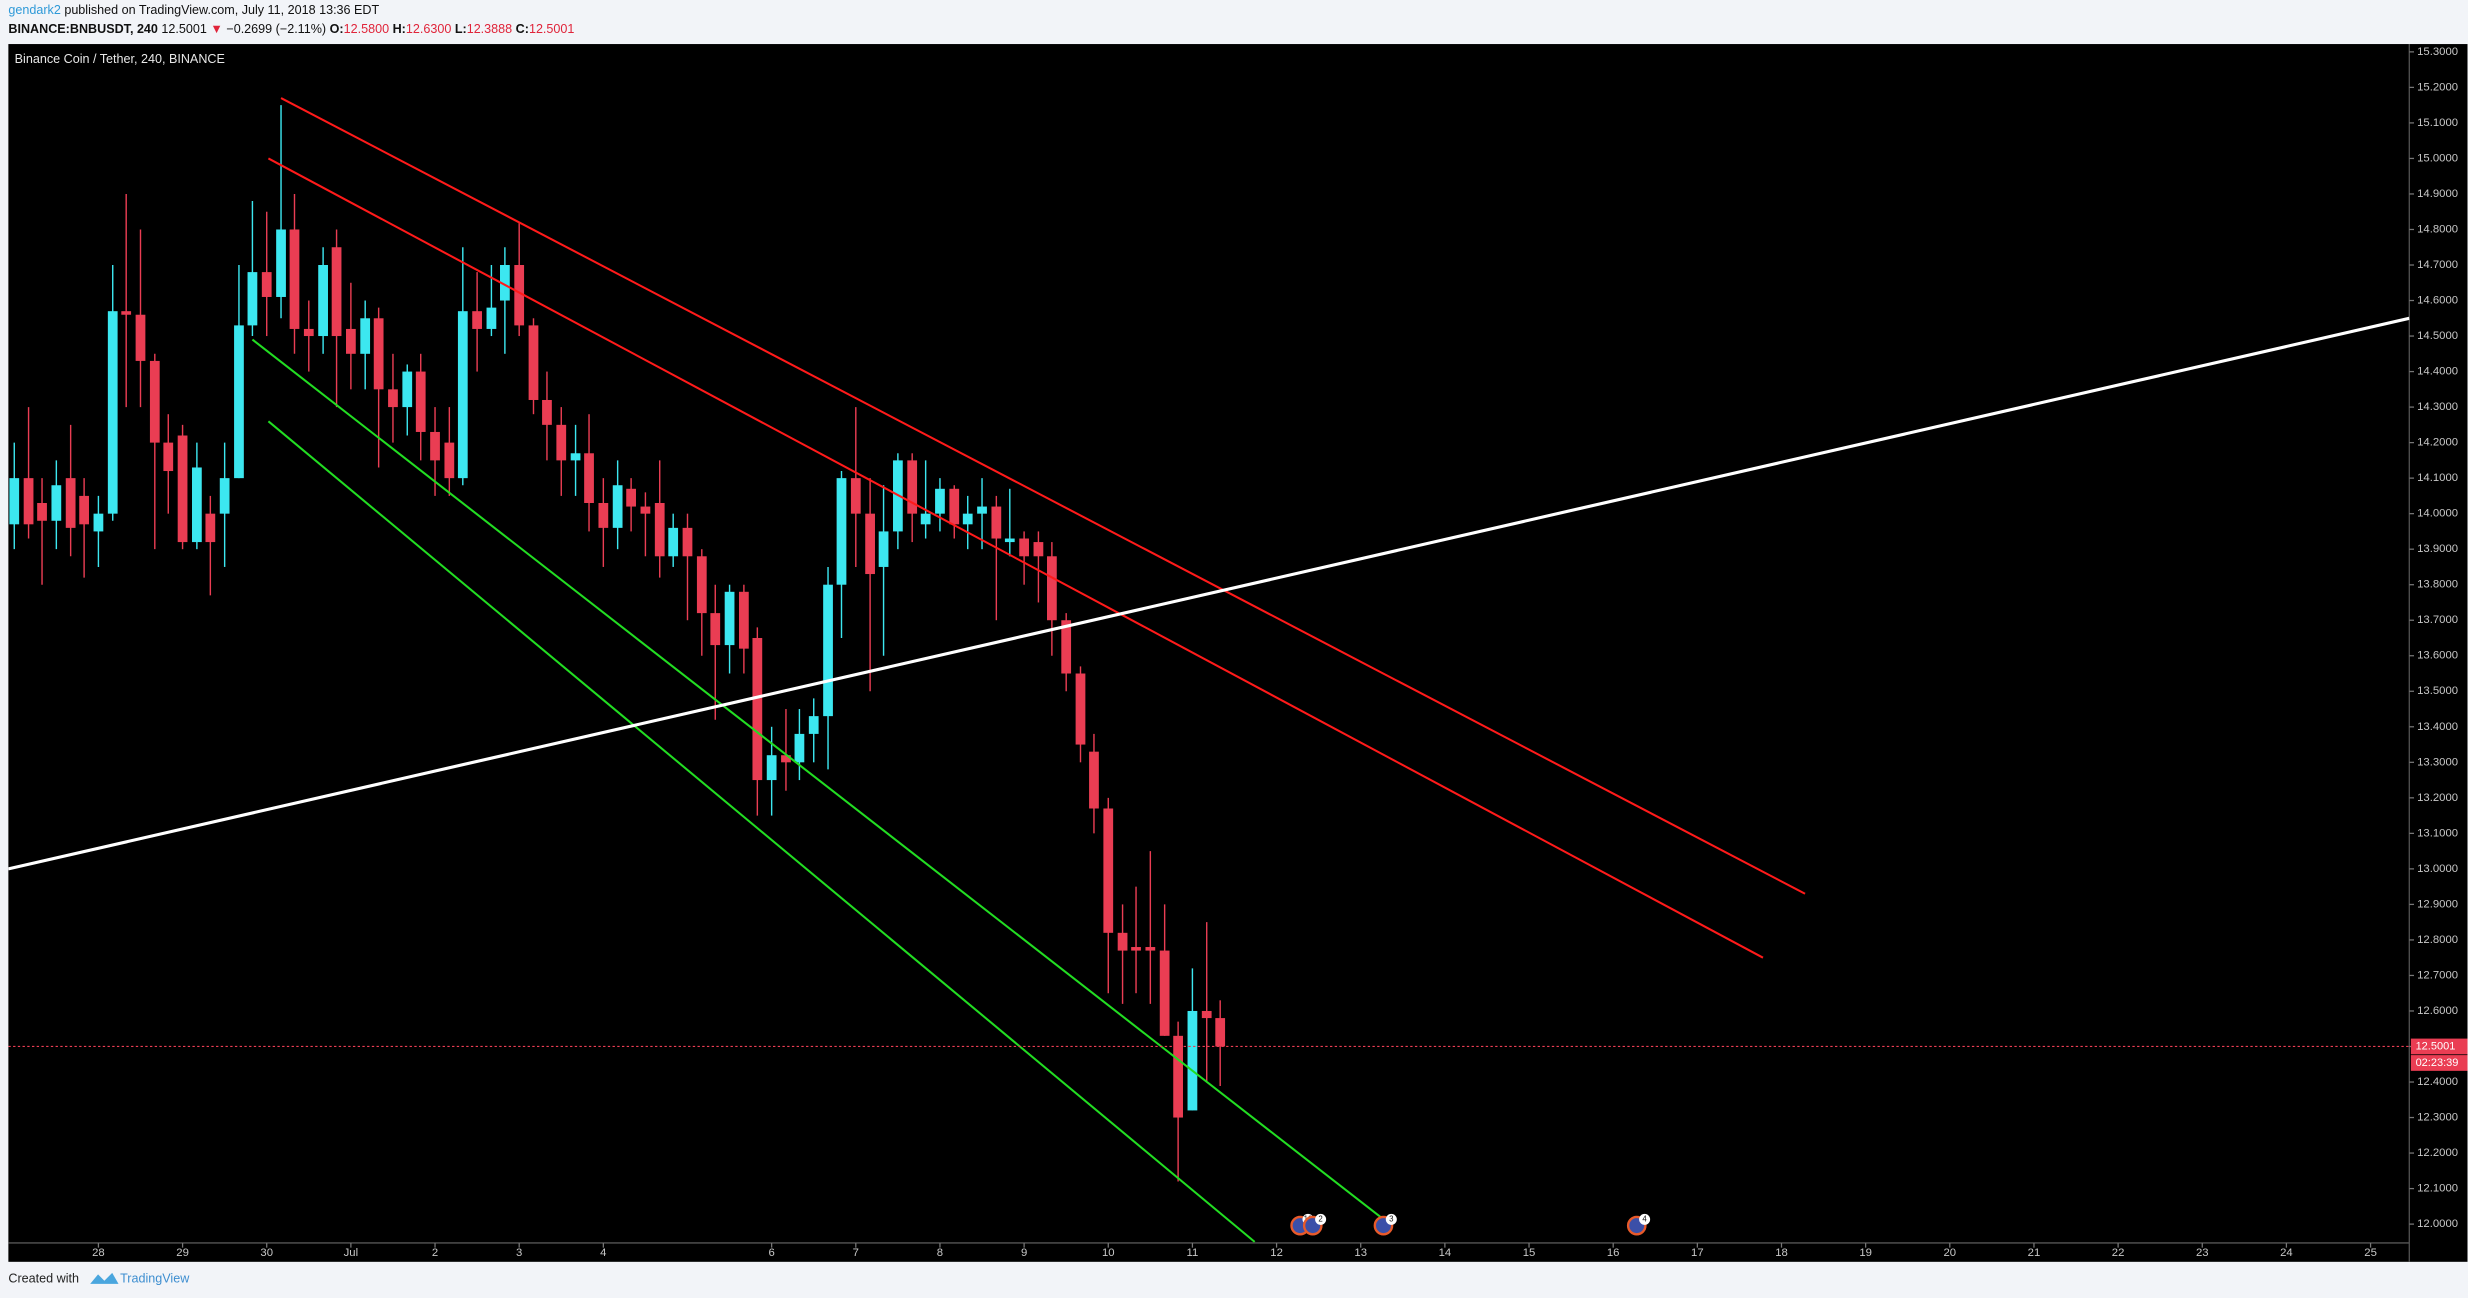 The height and width of the screenshot is (1298, 2468). Describe the element at coordinates (1193, 1253) in the screenshot. I see `x-tick-label: 11` at that location.